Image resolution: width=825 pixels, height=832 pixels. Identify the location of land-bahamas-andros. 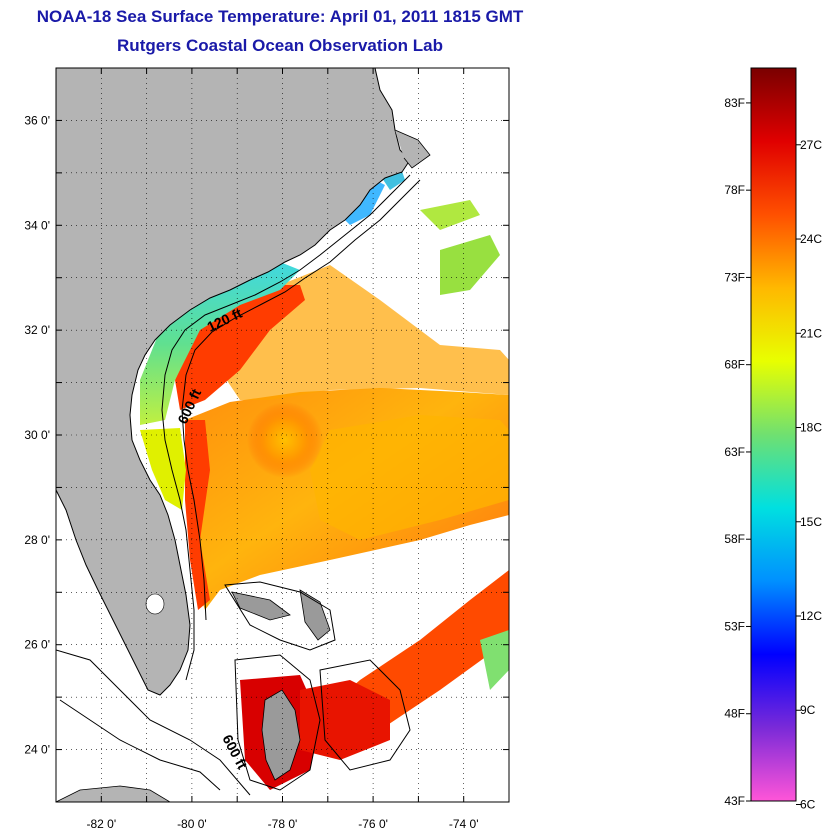
(281, 735).